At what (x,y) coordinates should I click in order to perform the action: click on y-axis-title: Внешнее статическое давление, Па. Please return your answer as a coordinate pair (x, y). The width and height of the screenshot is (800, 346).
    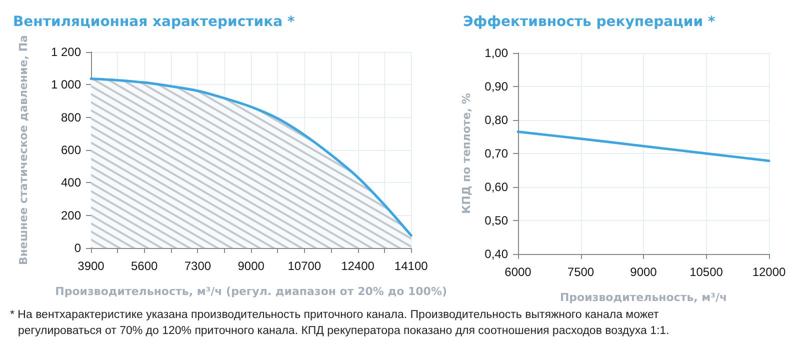
    Looking at the image, I should click on (23, 150).